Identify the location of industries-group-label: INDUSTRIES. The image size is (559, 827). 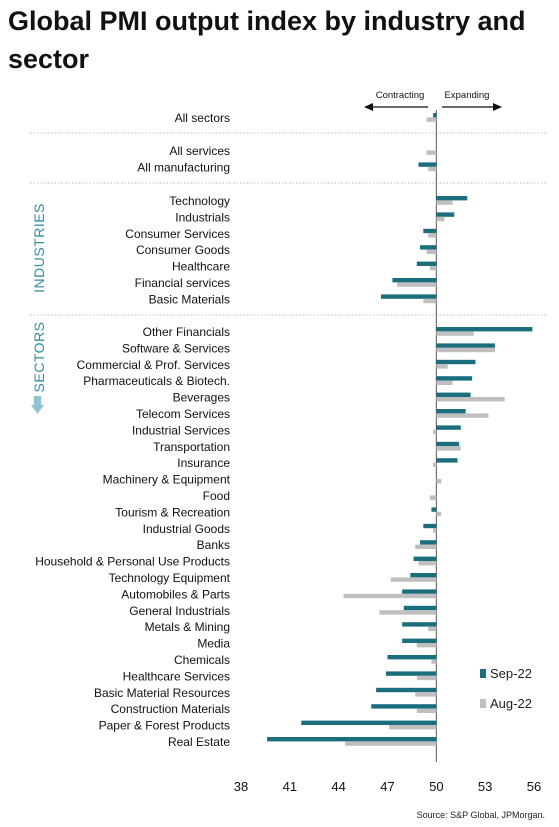
(39, 248).